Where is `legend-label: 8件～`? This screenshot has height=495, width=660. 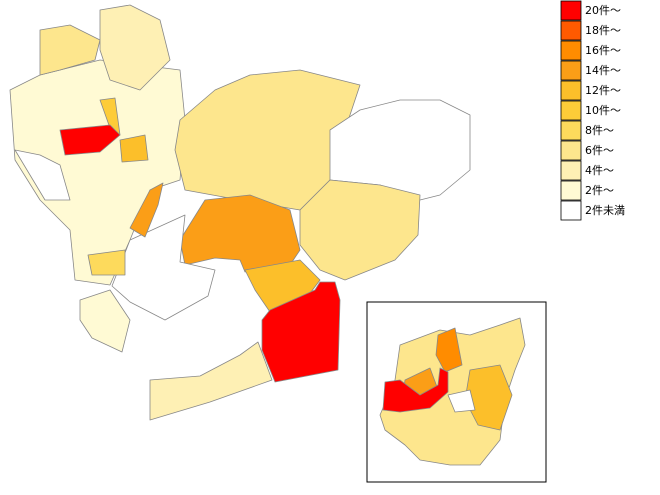
legend-label: 8件～ is located at coordinates (599, 130).